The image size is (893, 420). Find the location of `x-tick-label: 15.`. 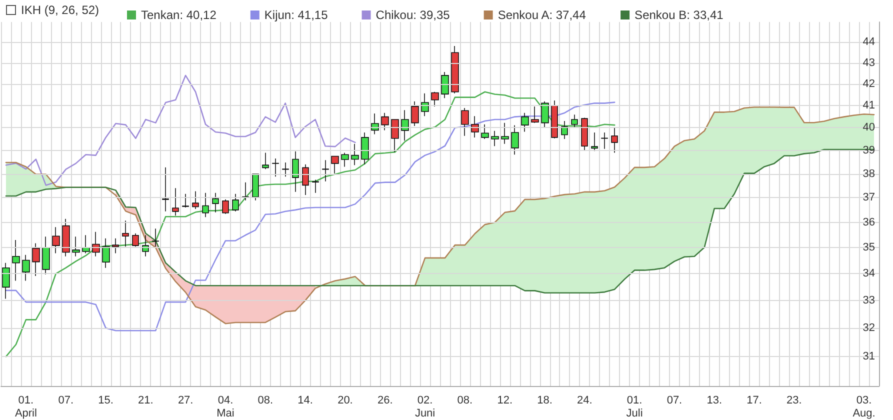

x-tick-label: 15. is located at coordinates (106, 400).